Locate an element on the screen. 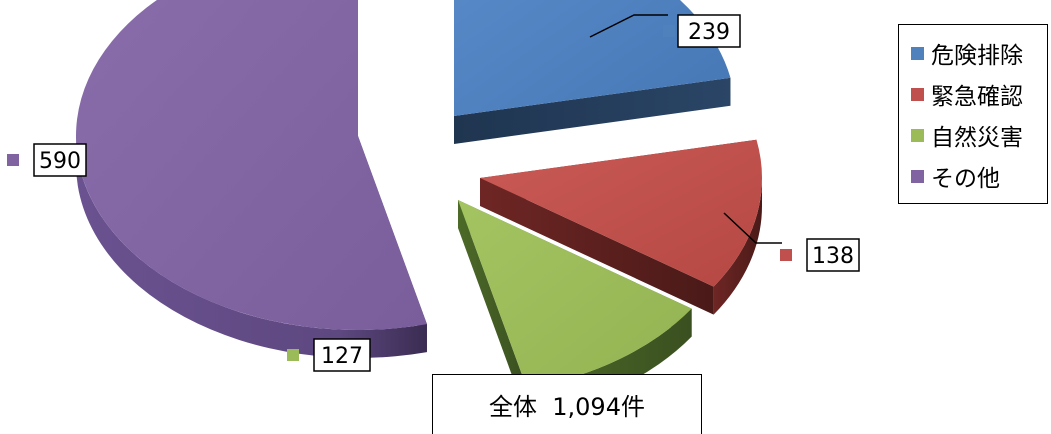 This screenshot has width=1051, height=434. total-box: 全体 1,094件 is located at coordinates (567, 404).